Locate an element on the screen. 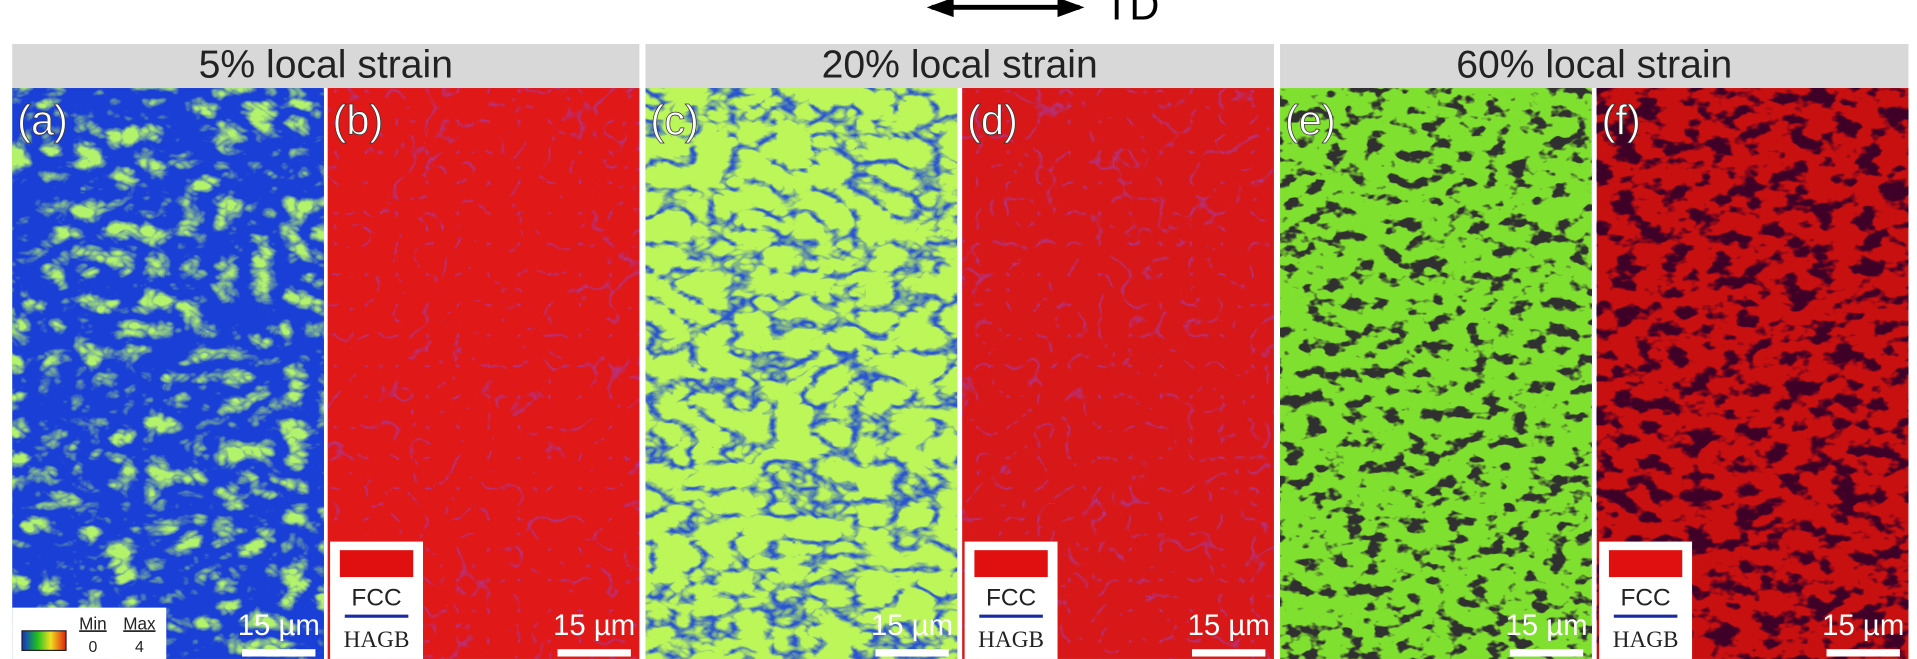 The image size is (1917, 659). kam-legend: Min Max 0 4 is located at coordinates (89, 633).